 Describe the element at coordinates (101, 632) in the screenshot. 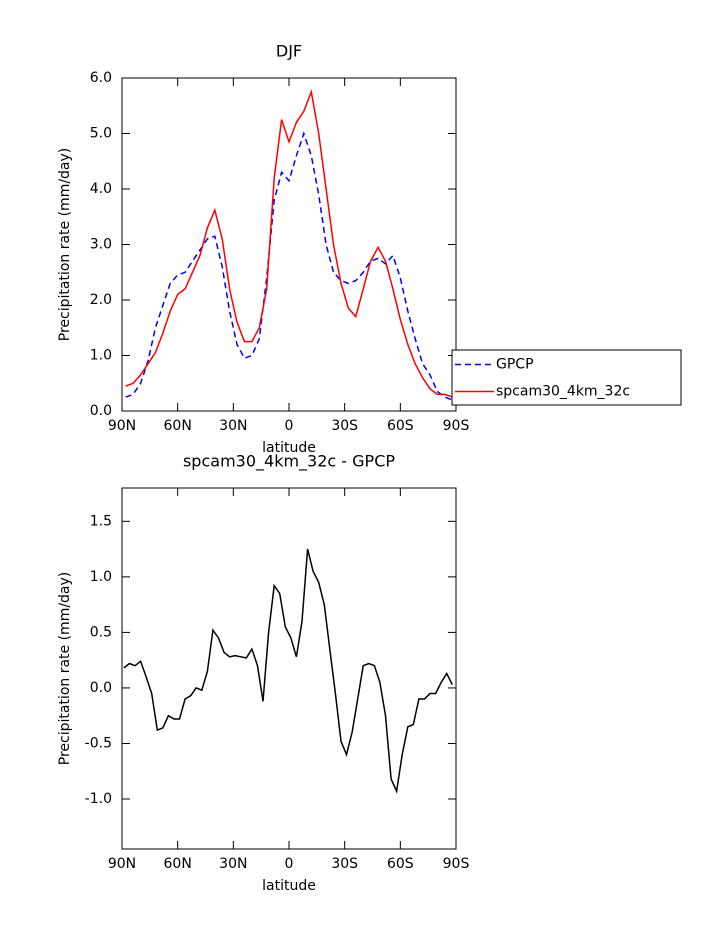

I see `y-tick-label: 0.5` at that location.